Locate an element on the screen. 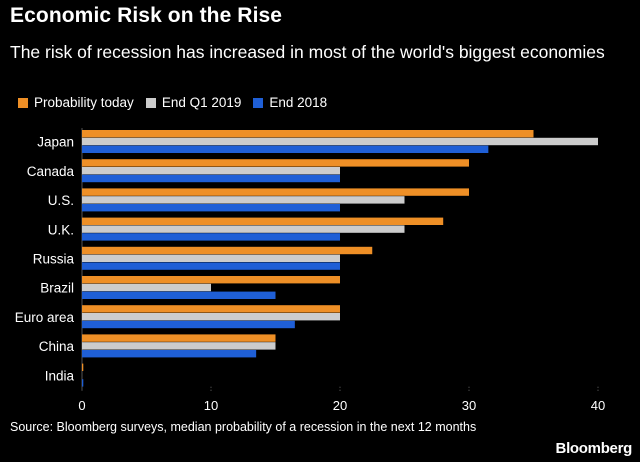 The image size is (640, 462). category-label: U.K. is located at coordinates (61, 229).